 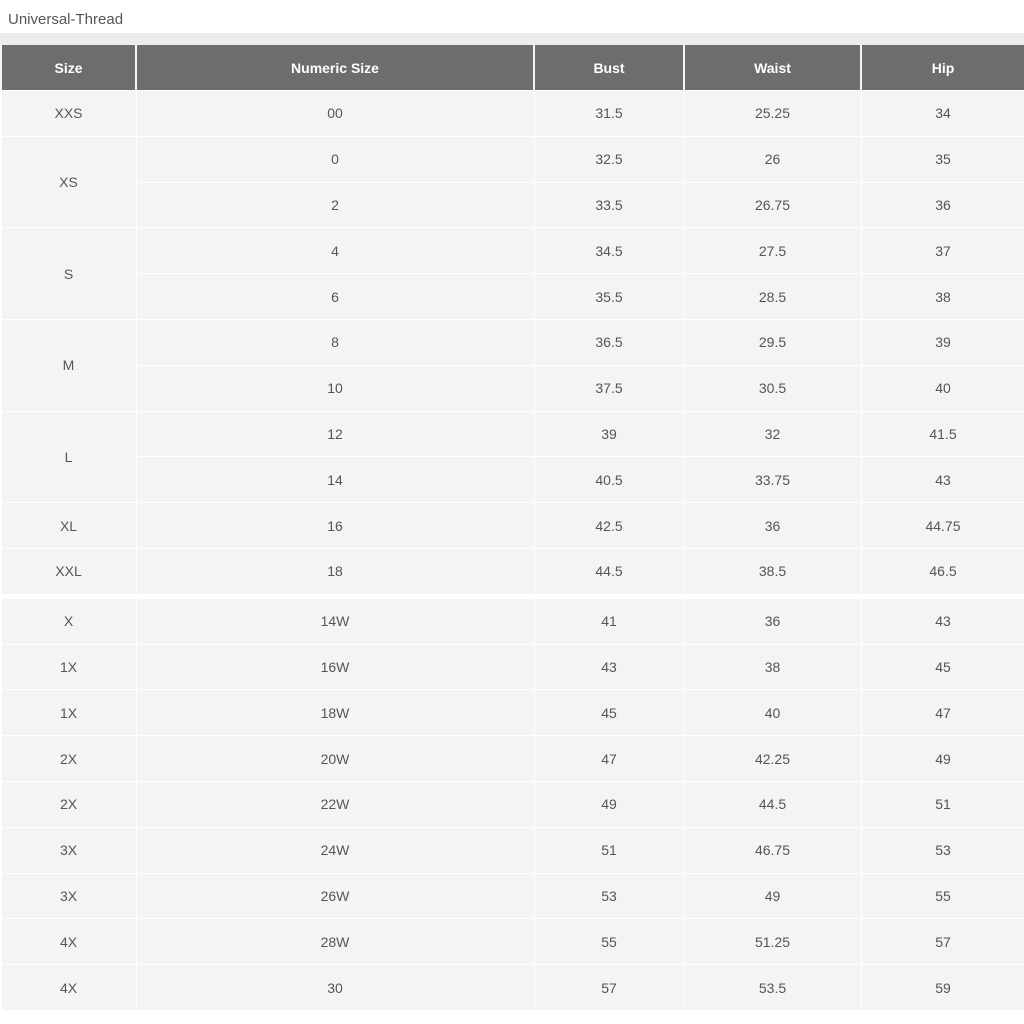 I want to click on waist-cell: 49, so click(x=772, y=896).